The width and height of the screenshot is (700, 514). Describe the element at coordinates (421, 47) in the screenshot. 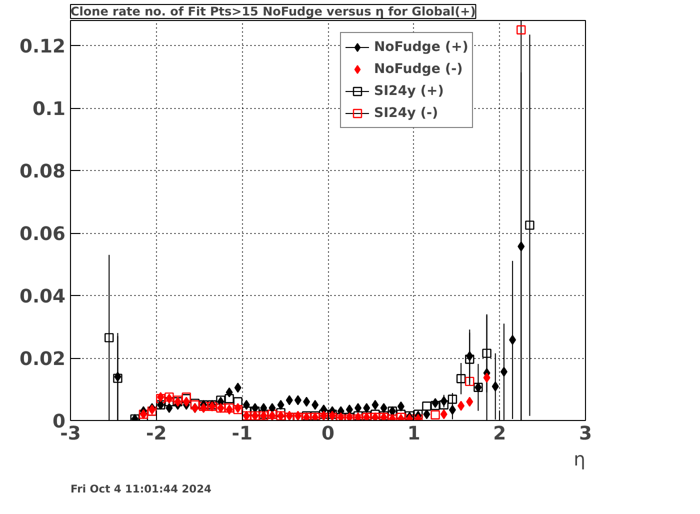

I see `legend-label: NoFudge (+)` at that location.